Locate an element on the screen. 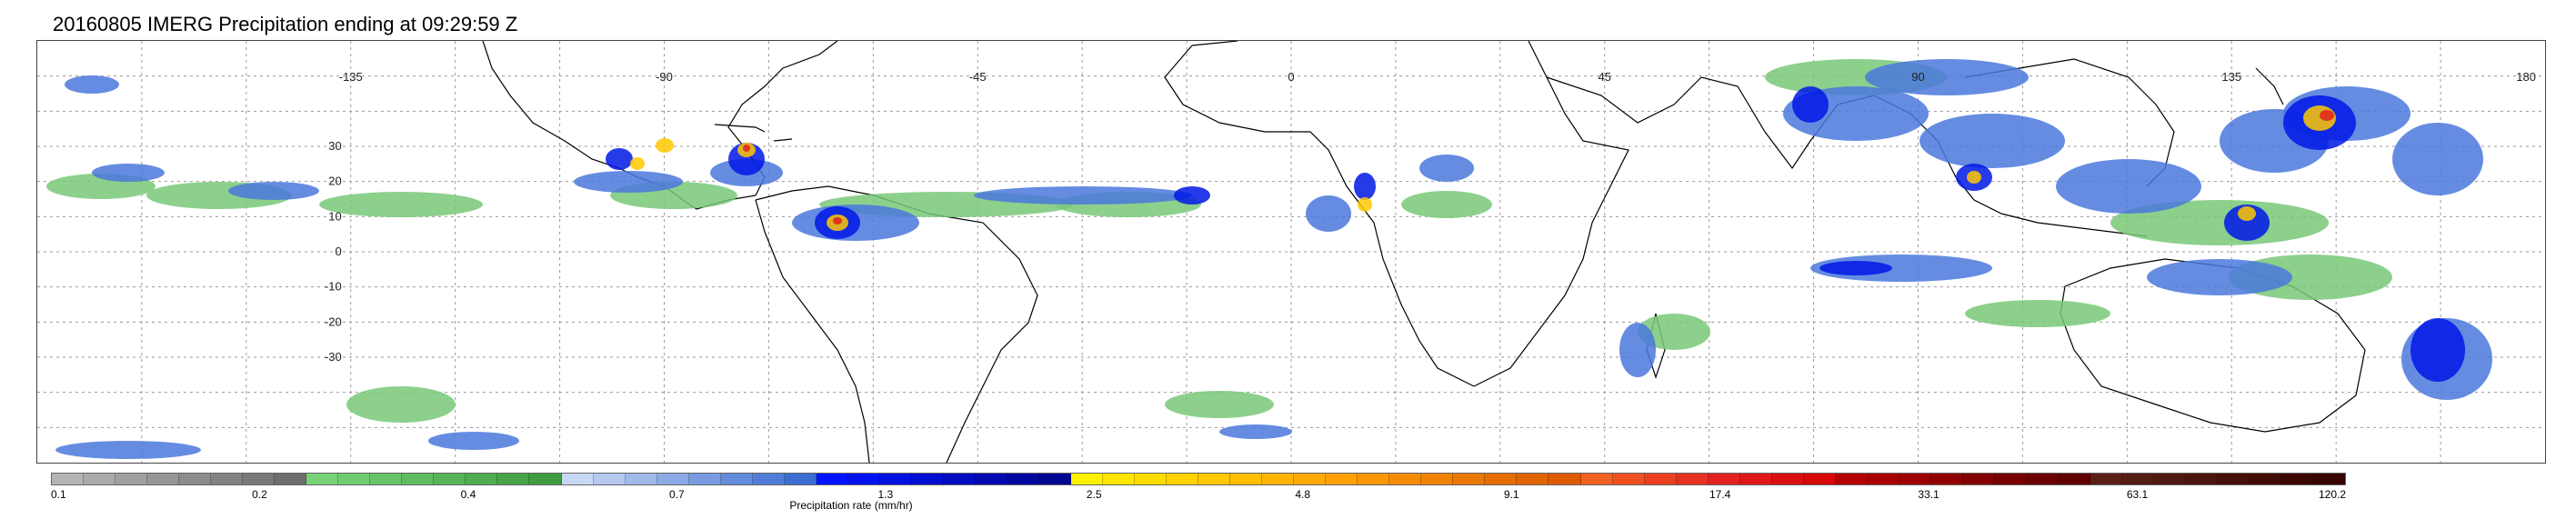 This screenshot has height=519, width=2576. colorbar-tick-label: 0.1 is located at coordinates (59, 494).